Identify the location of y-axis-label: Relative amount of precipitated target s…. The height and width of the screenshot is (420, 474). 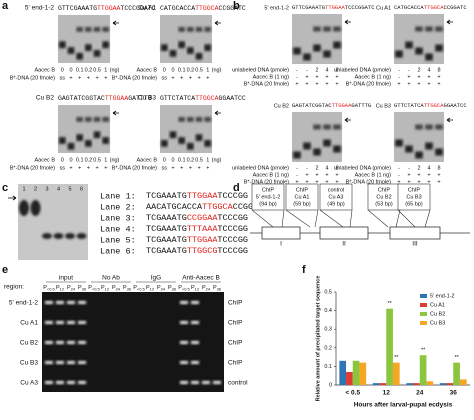
(318, 339).